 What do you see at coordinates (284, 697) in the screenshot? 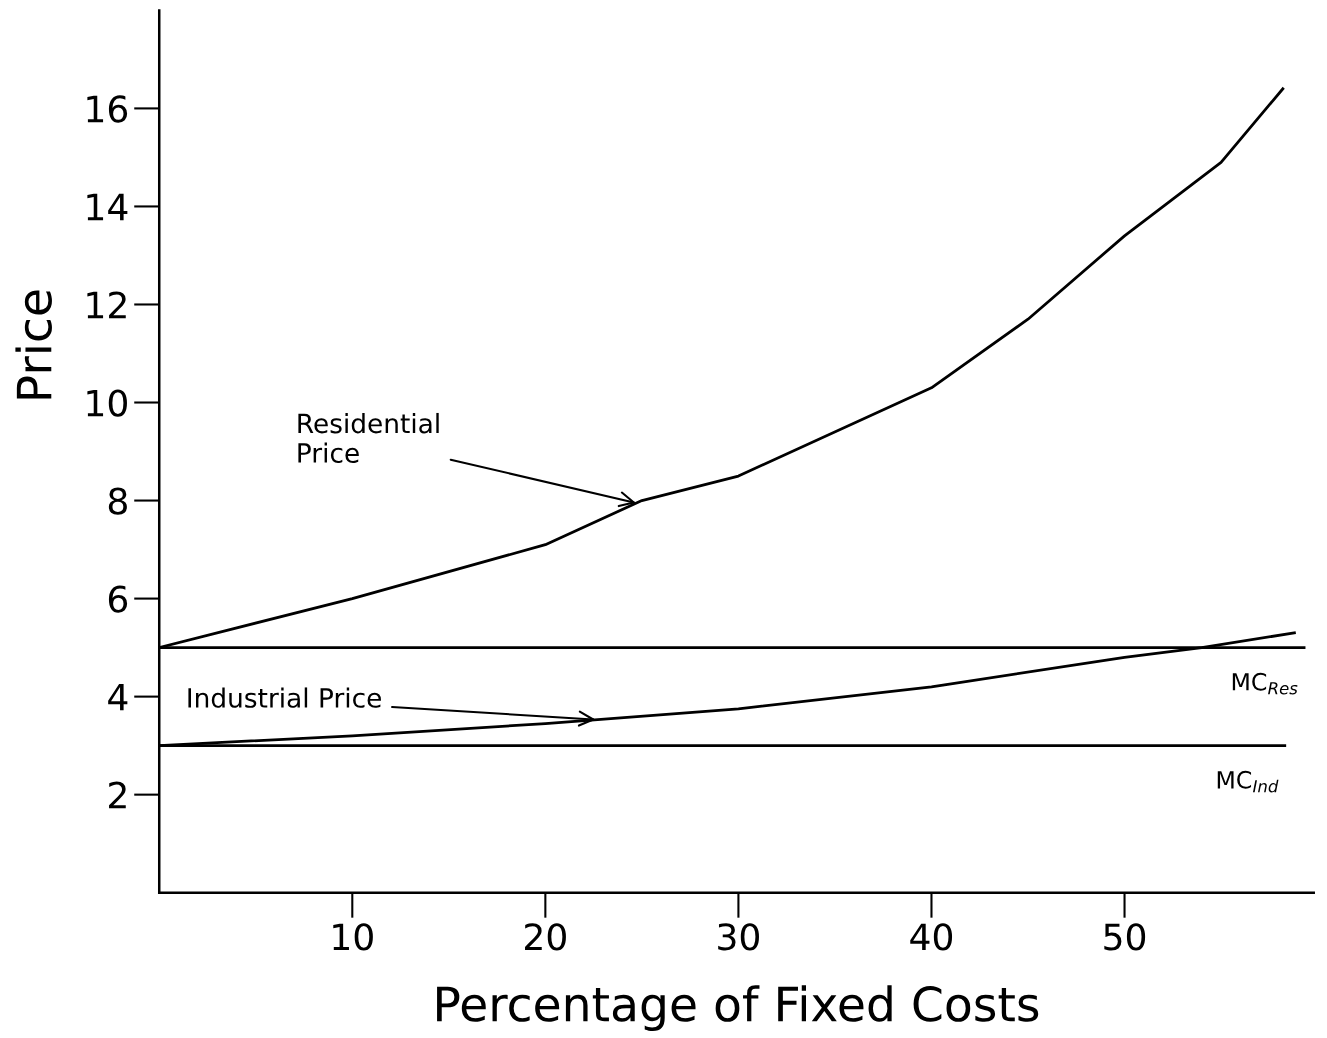
I see `annotation: Industrial Price` at bounding box center [284, 697].